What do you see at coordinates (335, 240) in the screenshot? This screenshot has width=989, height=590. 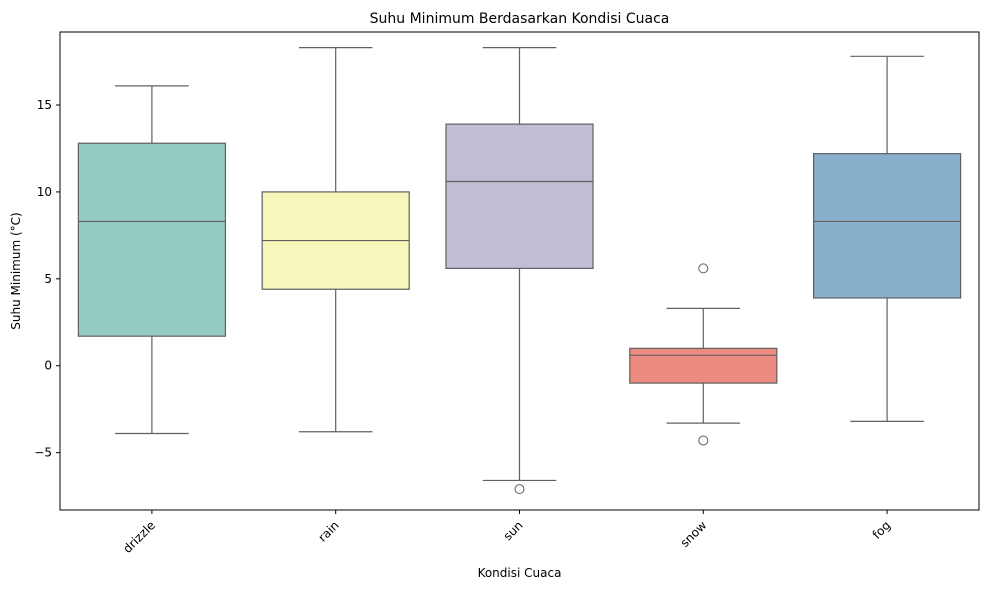 I see `box-rain` at bounding box center [335, 240].